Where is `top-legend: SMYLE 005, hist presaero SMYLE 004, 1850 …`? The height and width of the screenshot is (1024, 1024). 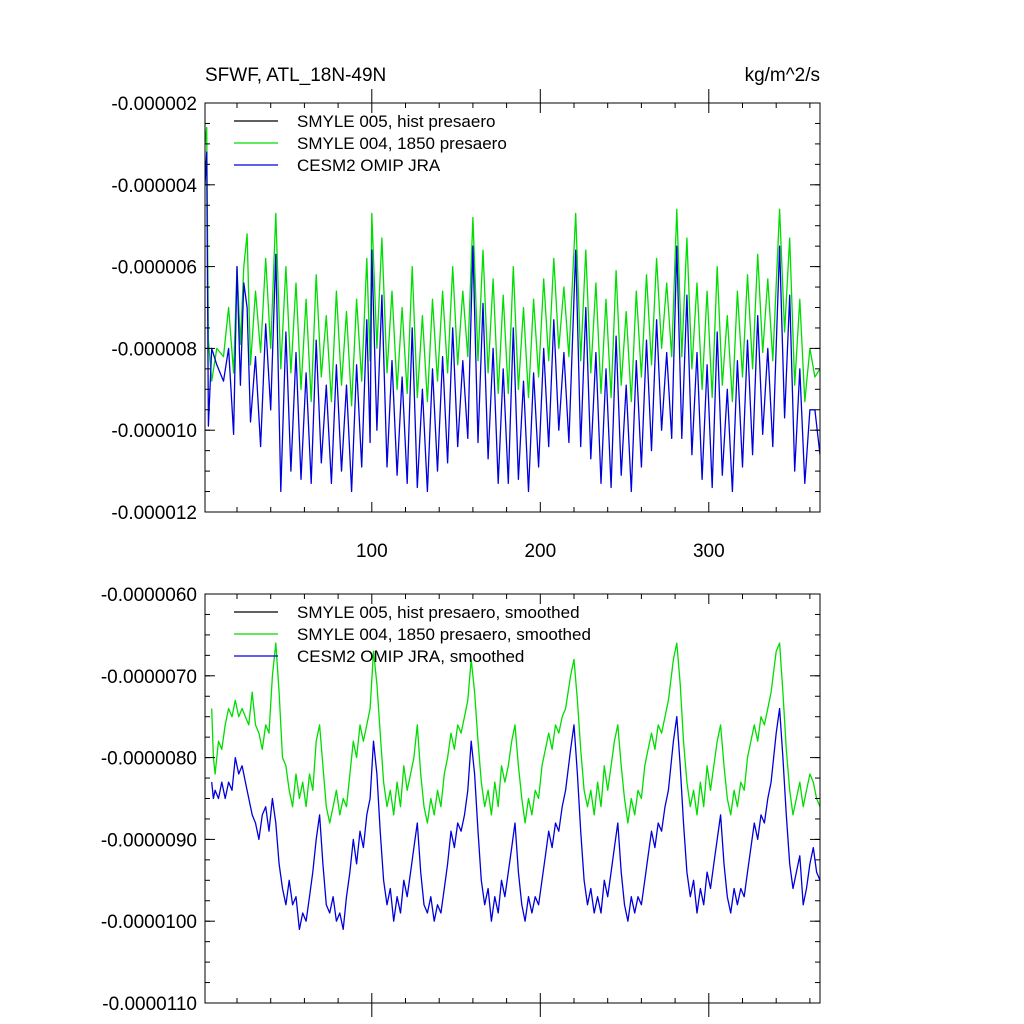
top-legend: SMYLE 005, hist presaero SMYLE 004, 1850 … is located at coordinates (370, 143).